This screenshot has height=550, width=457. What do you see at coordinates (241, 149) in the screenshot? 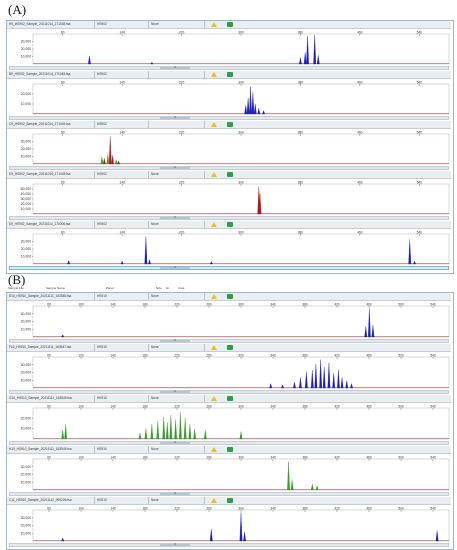
I see `plot-frame` at bounding box center [241, 149].